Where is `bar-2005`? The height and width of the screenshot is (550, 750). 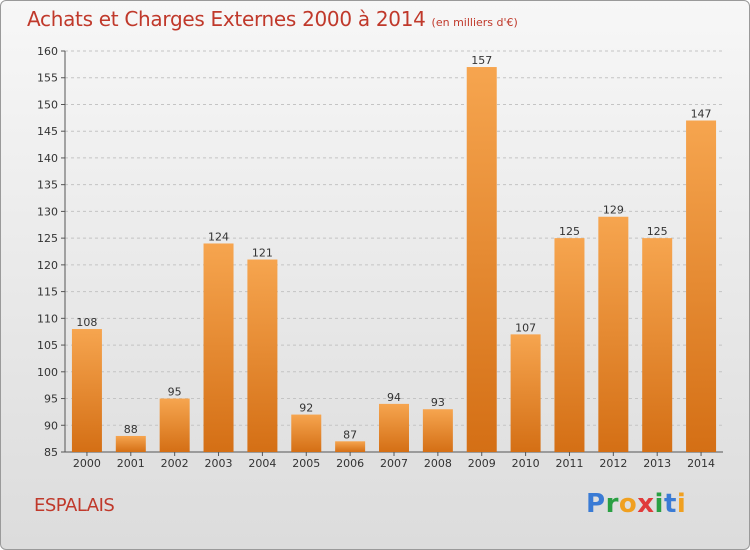 bar-2005 is located at coordinates (306, 433).